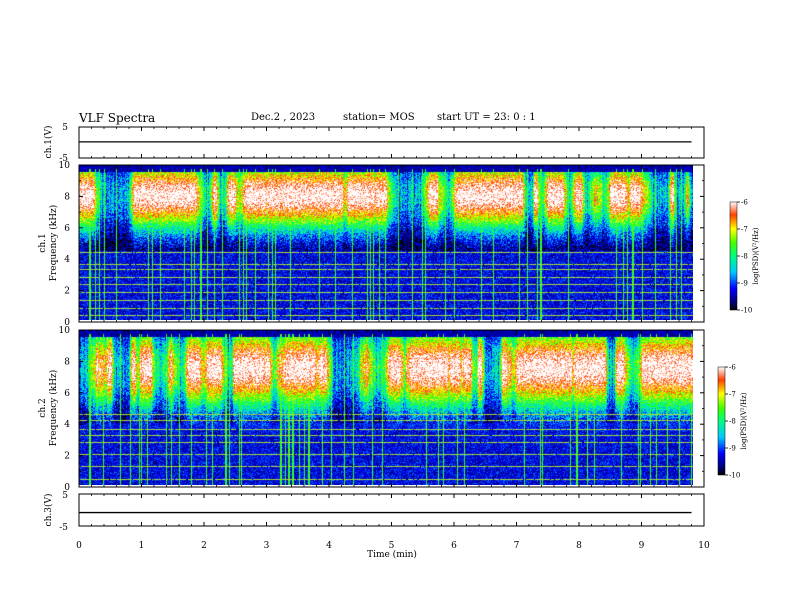 Image resolution: width=792 pixels, height=612 pixels. I want to click on ch2-spectrogram-ylabel-frequency: Frequency (kHz), so click(53, 408).